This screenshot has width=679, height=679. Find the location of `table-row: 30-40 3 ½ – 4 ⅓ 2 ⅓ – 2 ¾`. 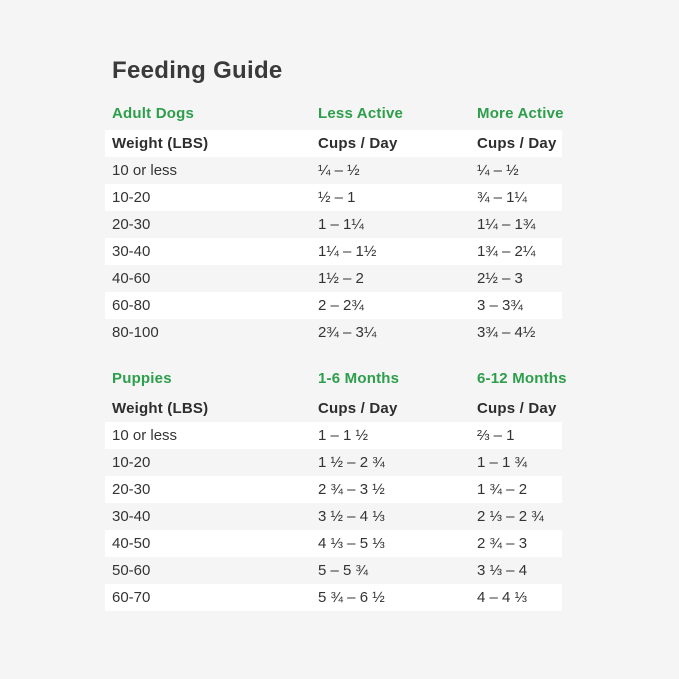

table-row: 30-40 3 ½ – 4 ⅓ 2 ⅓ – 2 ¾ is located at coordinates (333, 516).